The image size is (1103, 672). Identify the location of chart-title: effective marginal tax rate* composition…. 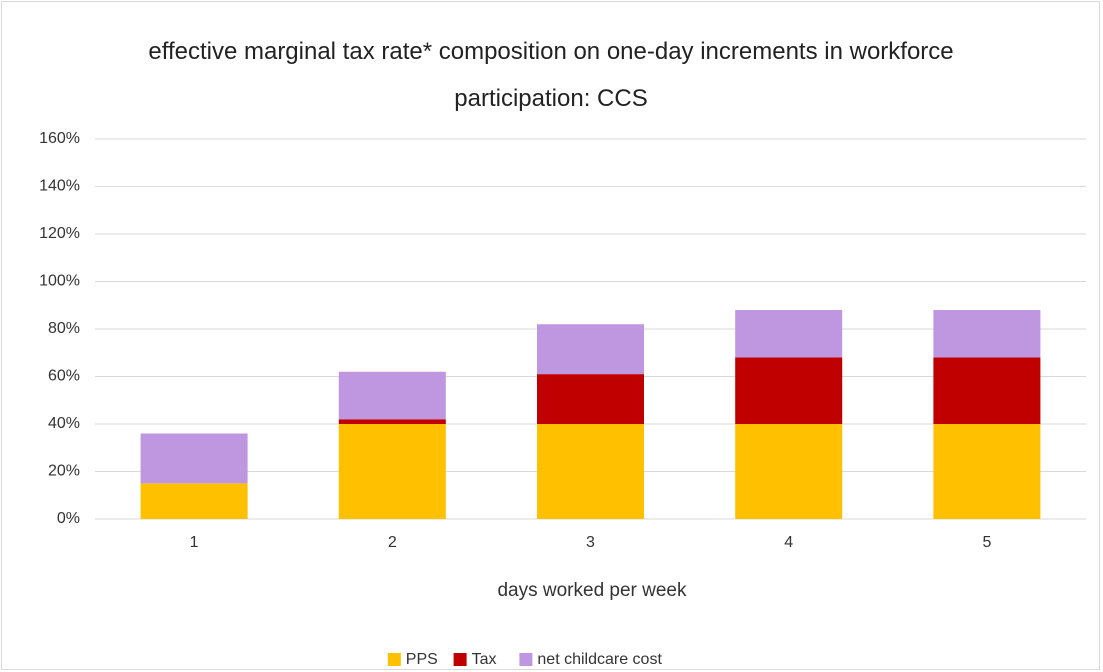
(551, 75).